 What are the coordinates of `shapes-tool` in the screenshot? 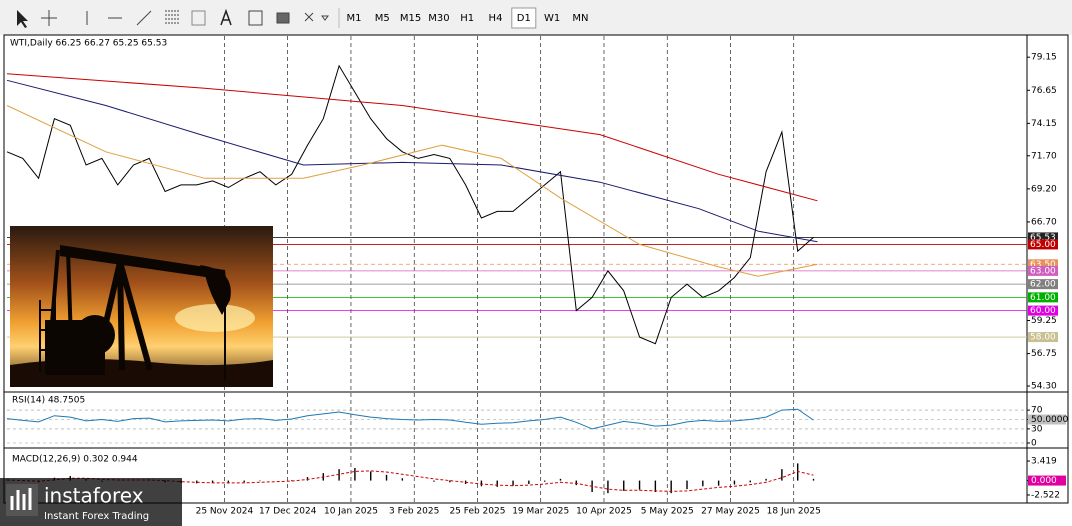 It's located at (283, 18).